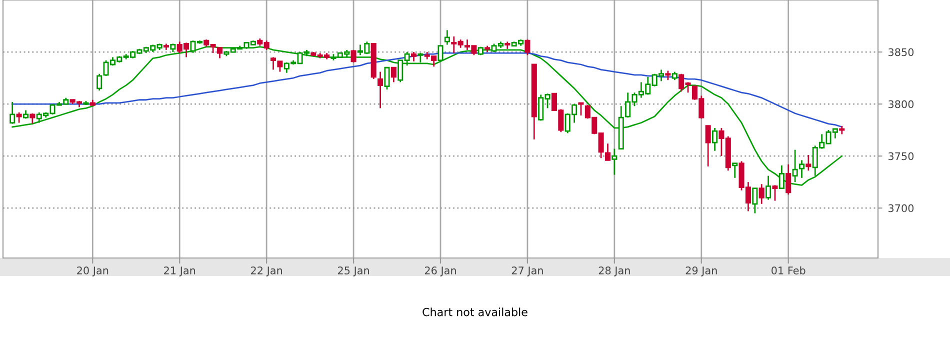 The image size is (950, 347). What do you see at coordinates (901, 156) in the screenshot?
I see `y-tick-label: 3750` at bounding box center [901, 156].